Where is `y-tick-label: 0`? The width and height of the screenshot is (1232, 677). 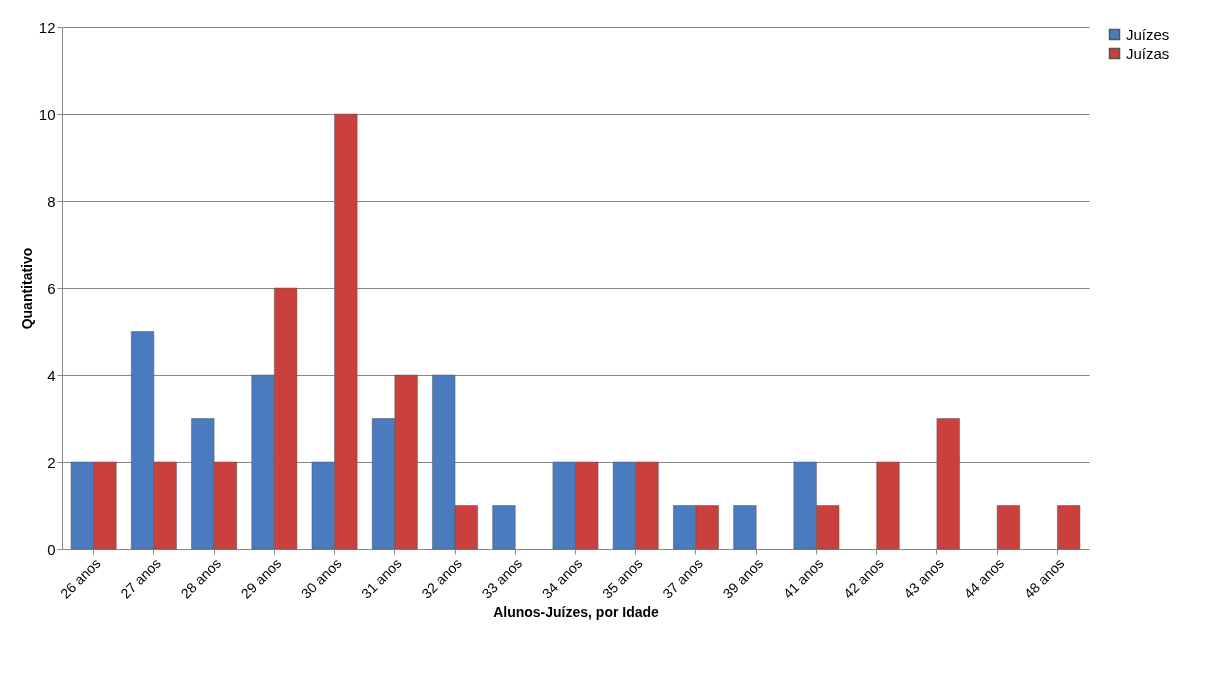
y-tick-label: 0 is located at coordinates (51, 549).